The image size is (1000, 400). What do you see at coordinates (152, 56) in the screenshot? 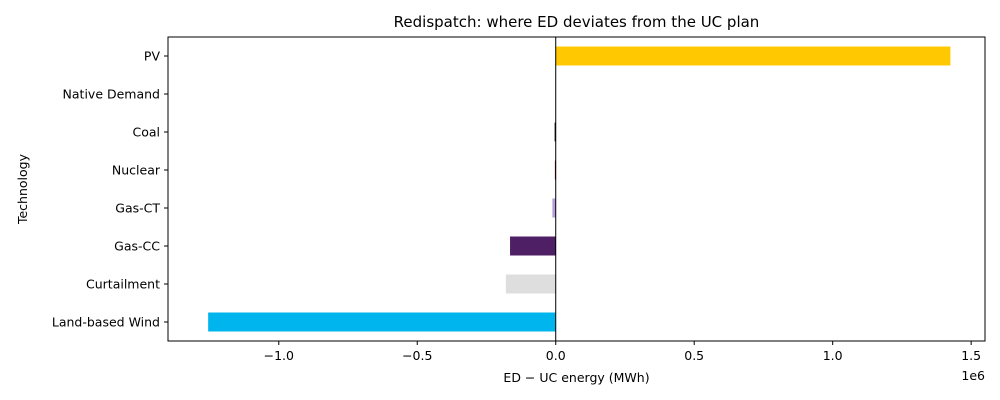
I see `y-tick-label: PV` at bounding box center [152, 56].